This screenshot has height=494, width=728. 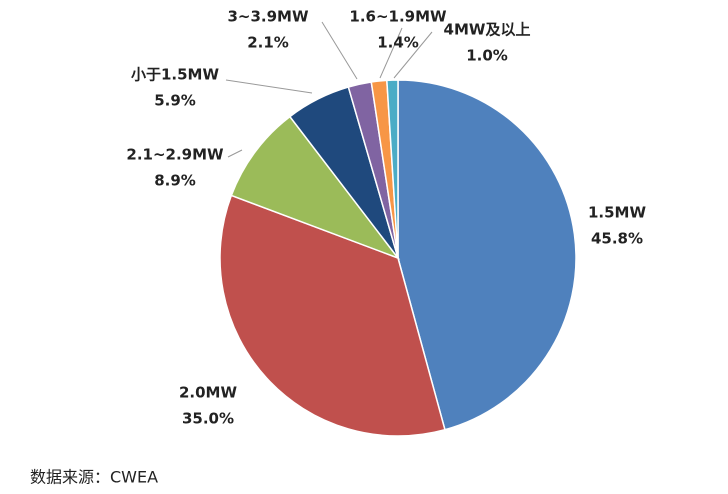 I want to click on slice-label: 2.1~2.9MW, so click(x=175, y=155).